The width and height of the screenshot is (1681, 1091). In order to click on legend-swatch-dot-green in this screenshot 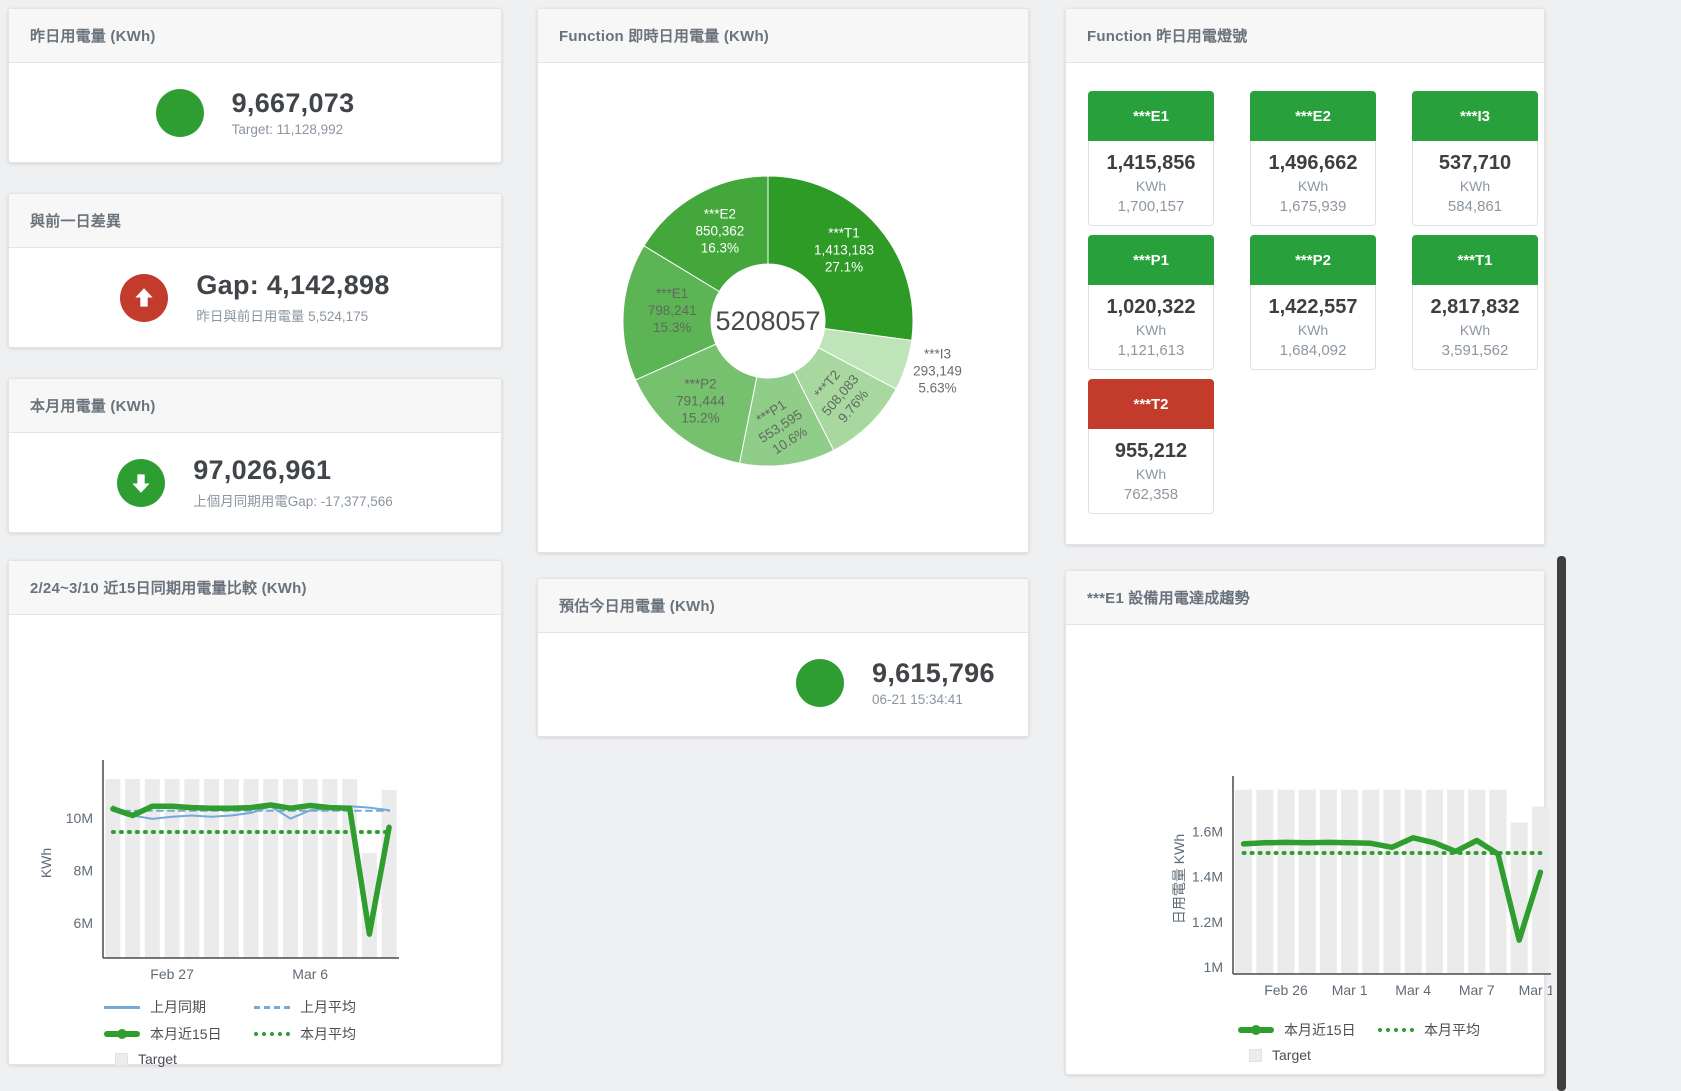, I will do `click(1396, 1030)`.